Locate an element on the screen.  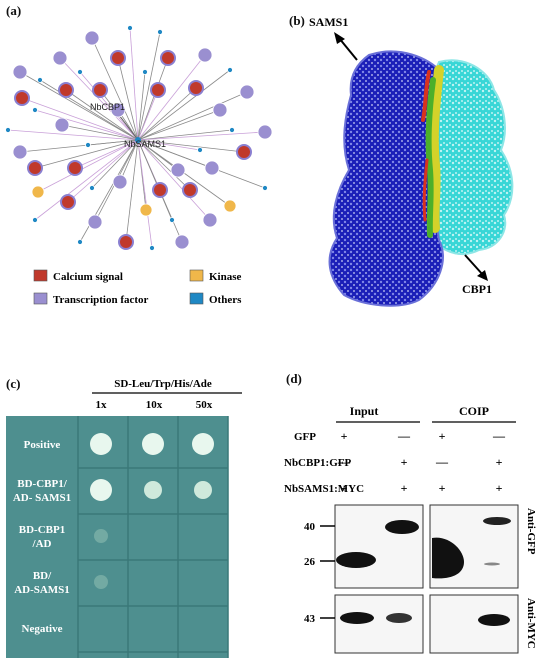
legend-swatch-kinase is located at coordinates (196, 275).